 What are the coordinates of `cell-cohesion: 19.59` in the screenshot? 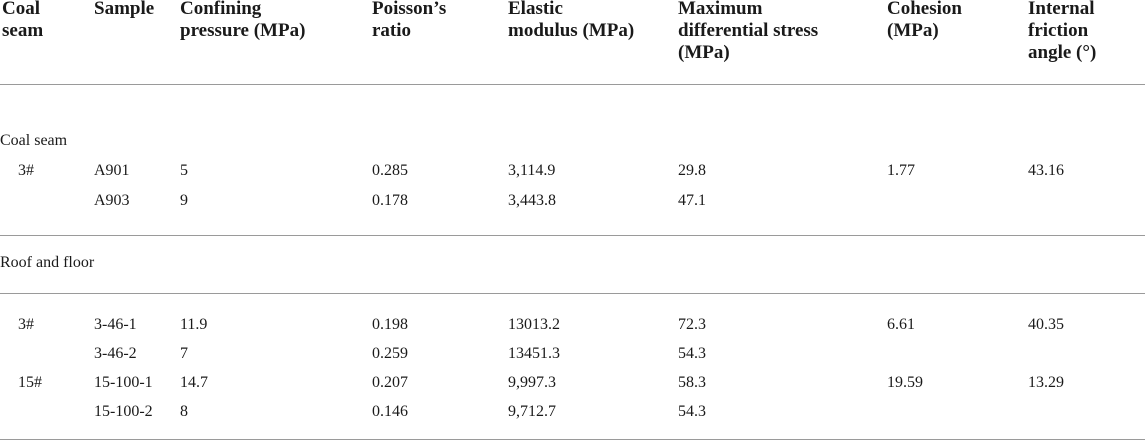 It's located at (905, 382).